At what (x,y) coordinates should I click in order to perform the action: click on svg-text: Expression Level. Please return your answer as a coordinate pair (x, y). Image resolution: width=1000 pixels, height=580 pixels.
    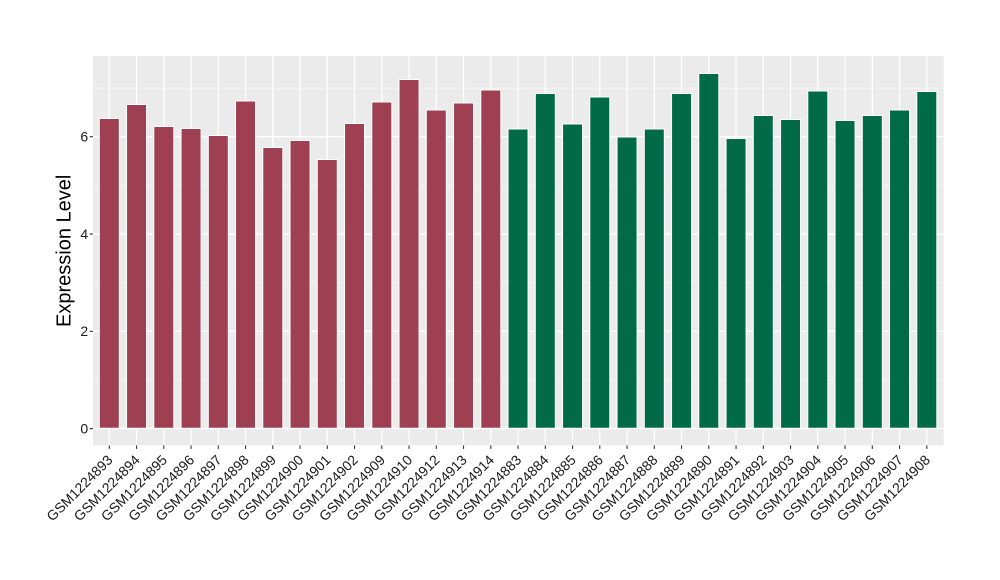
    Looking at the image, I should click on (65, 251).